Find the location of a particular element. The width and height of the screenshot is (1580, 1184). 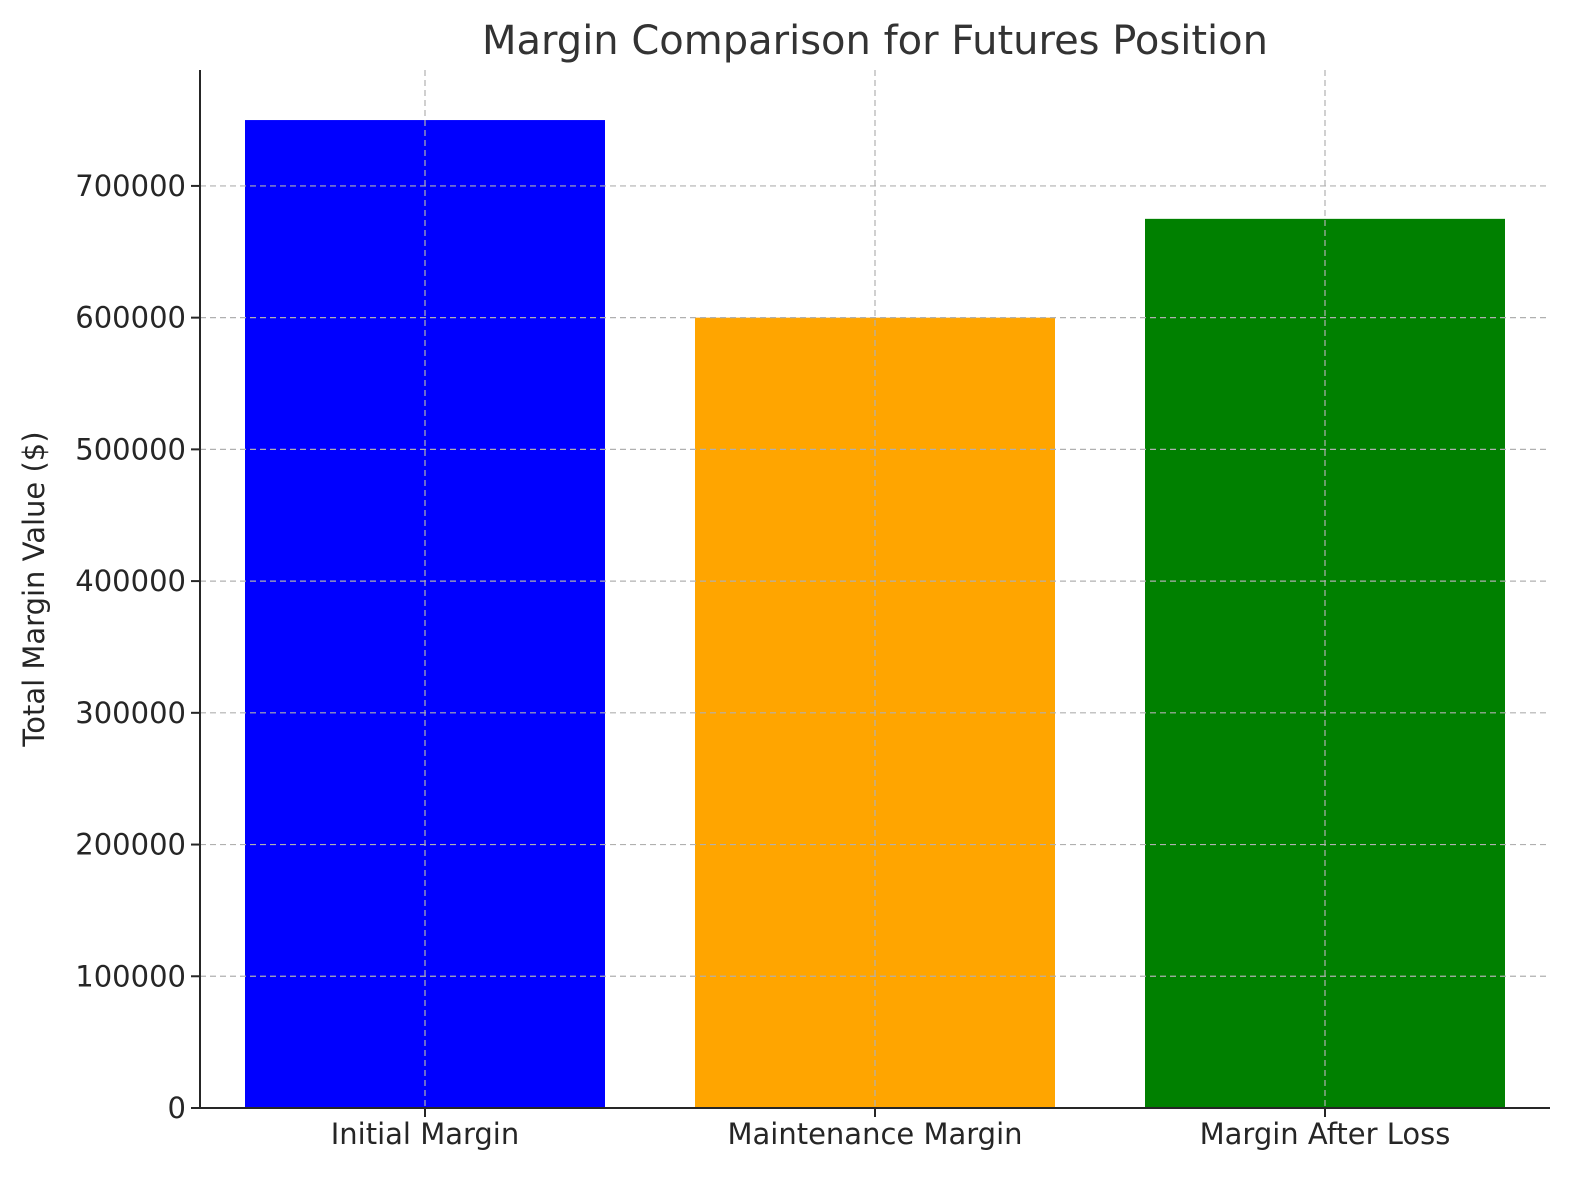

y-tick-label: 0 is located at coordinates (177, 1108).